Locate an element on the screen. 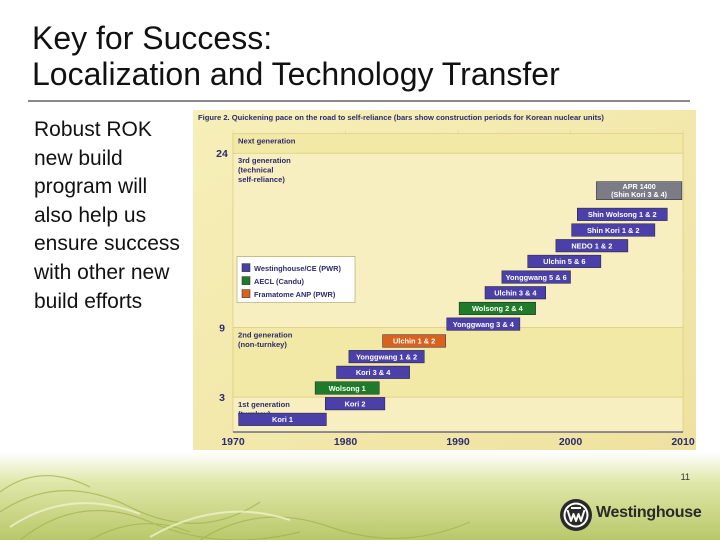 Image resolution: width=720 pixels, height=545 pixels. bar-label: Kori 2 is located at coordinates (355, 403).